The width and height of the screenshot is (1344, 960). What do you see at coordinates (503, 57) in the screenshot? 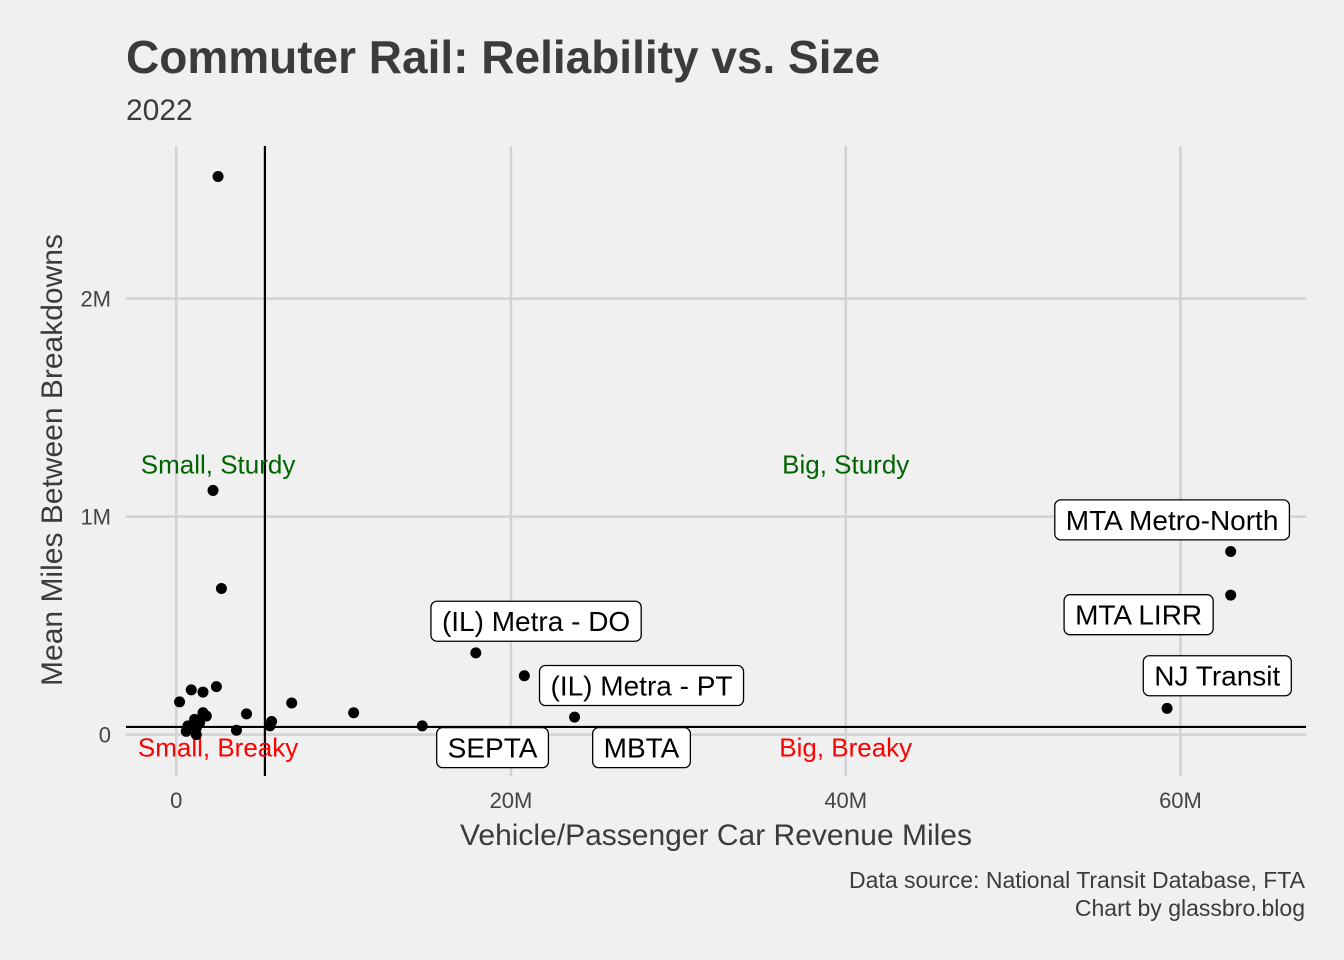
I see `chart-title: Commuter Rail: Reliability vs. Size` at bounding box center [503, 57].